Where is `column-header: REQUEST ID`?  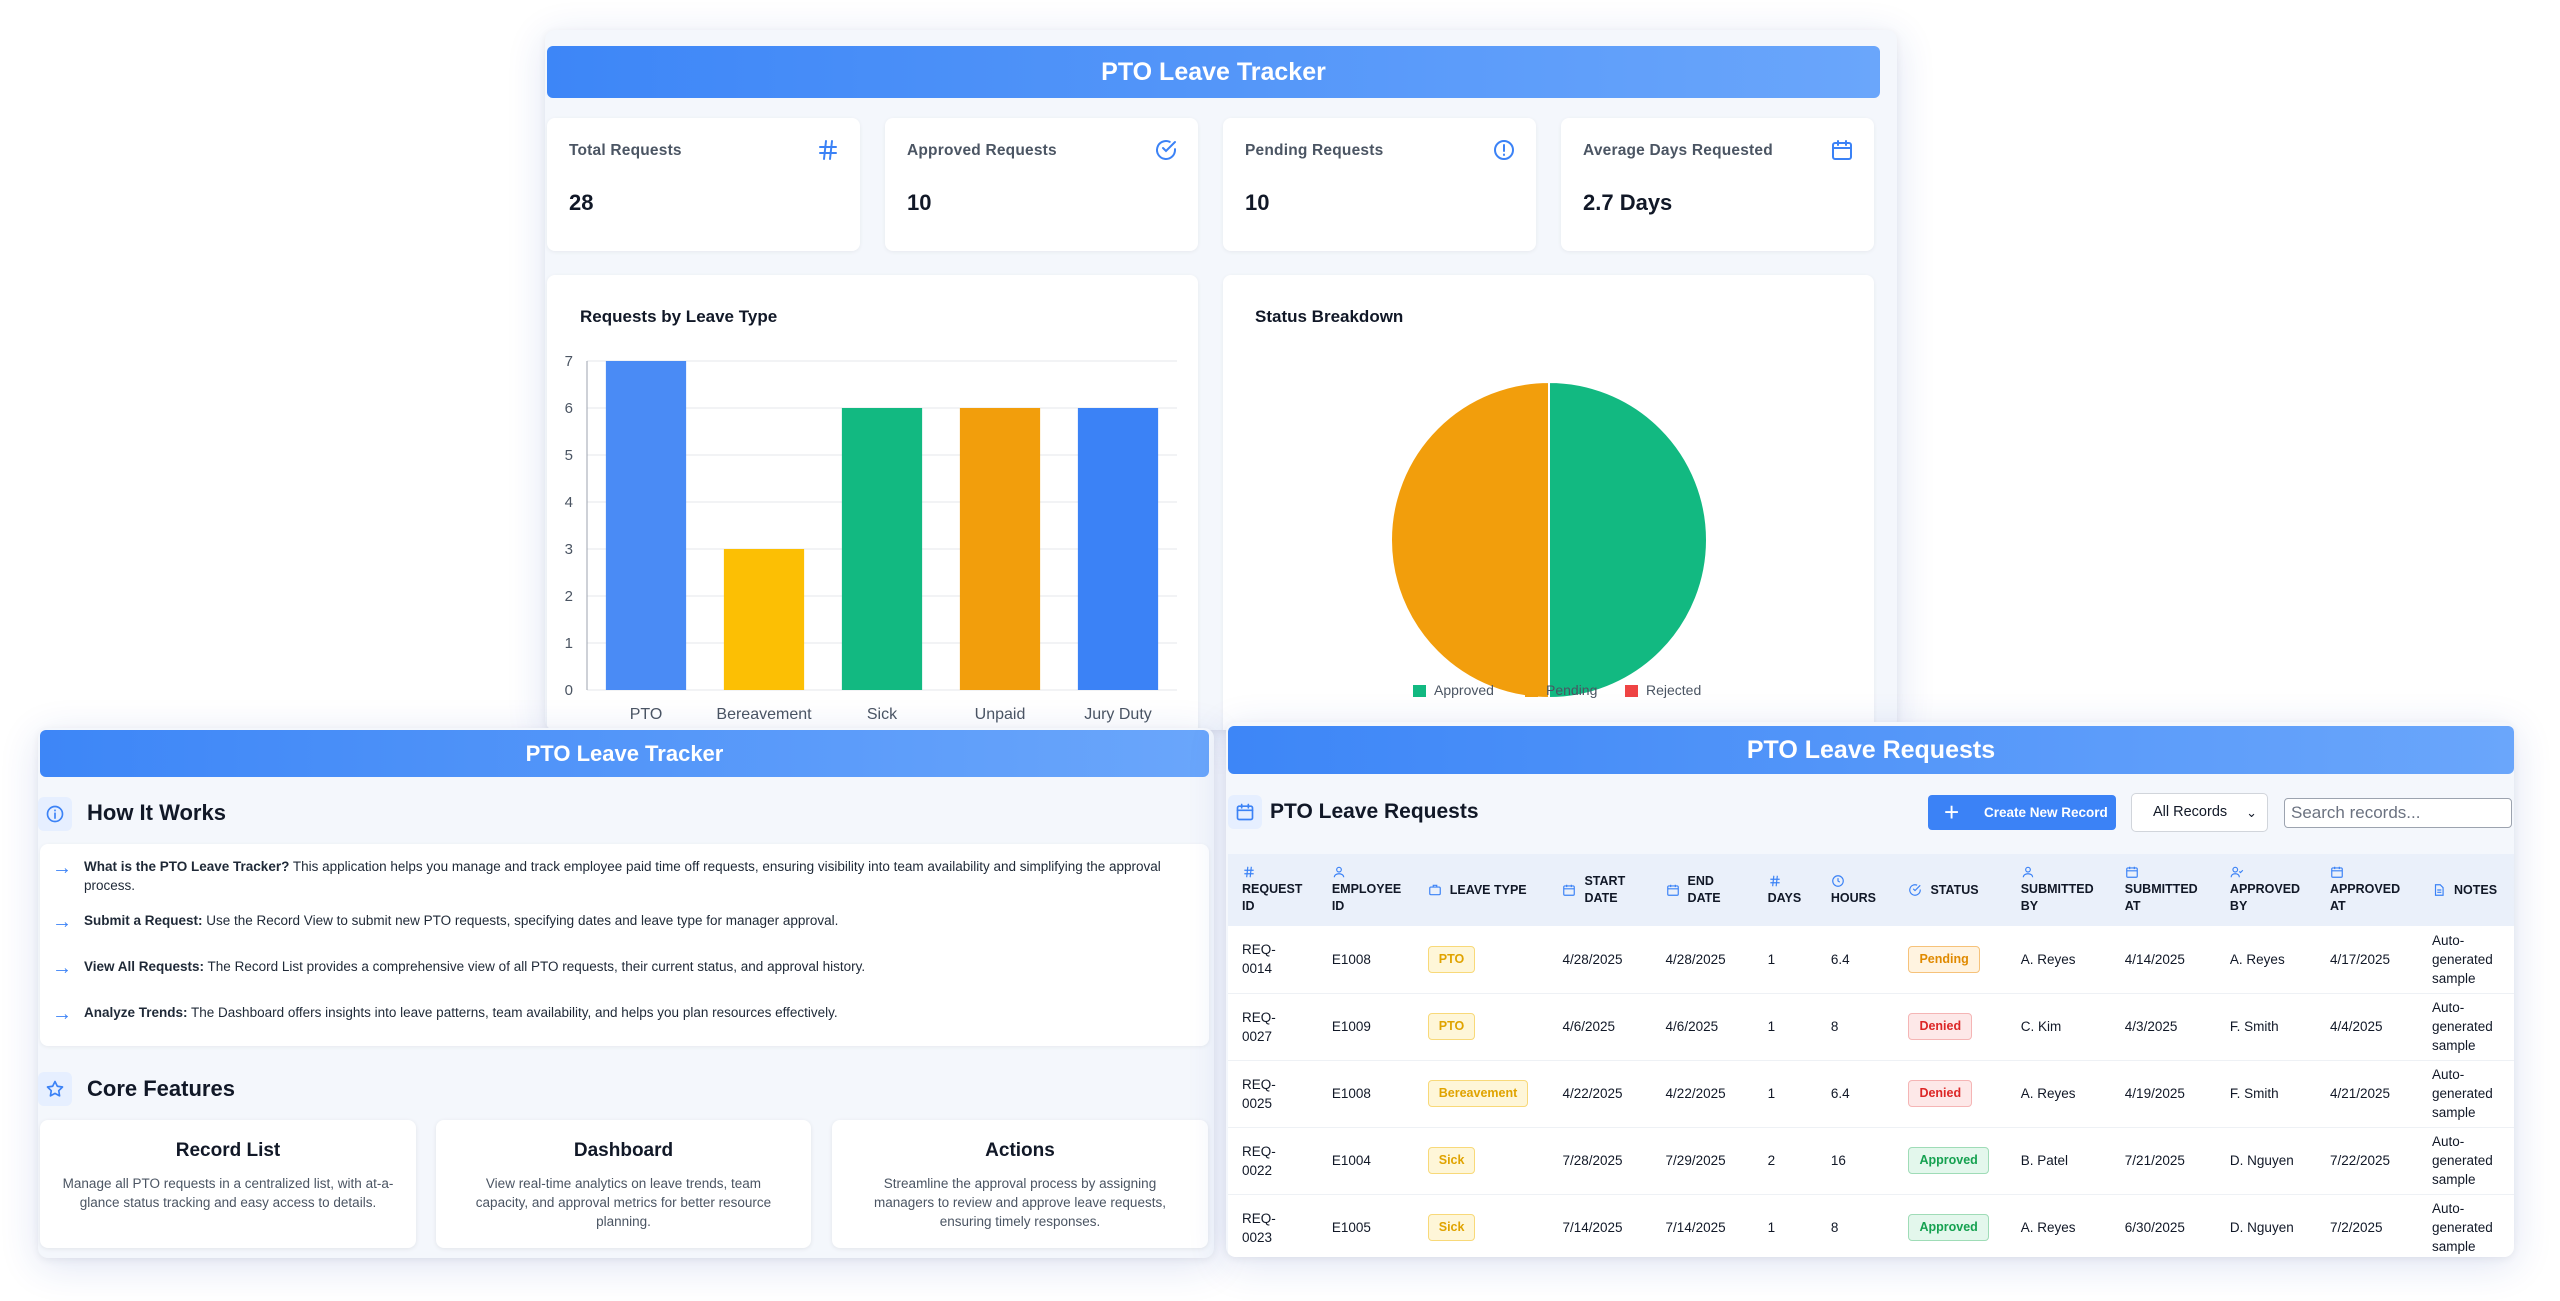 column-header: REQUEST ID is located at coordinates (1273, 890).